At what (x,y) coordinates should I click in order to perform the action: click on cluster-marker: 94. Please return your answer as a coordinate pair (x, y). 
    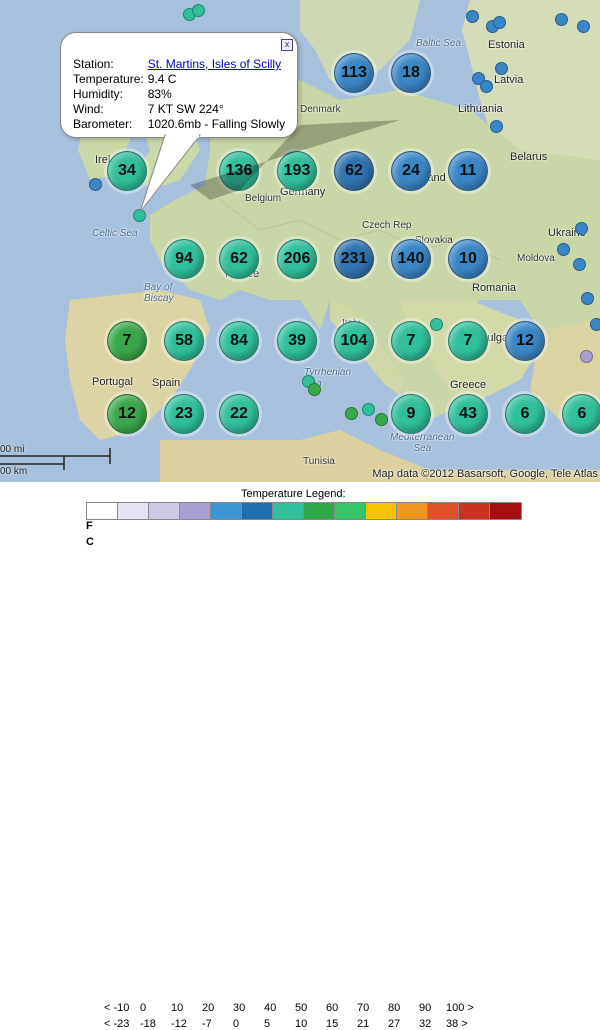
    Looking at the image, I should click on (184, 259).